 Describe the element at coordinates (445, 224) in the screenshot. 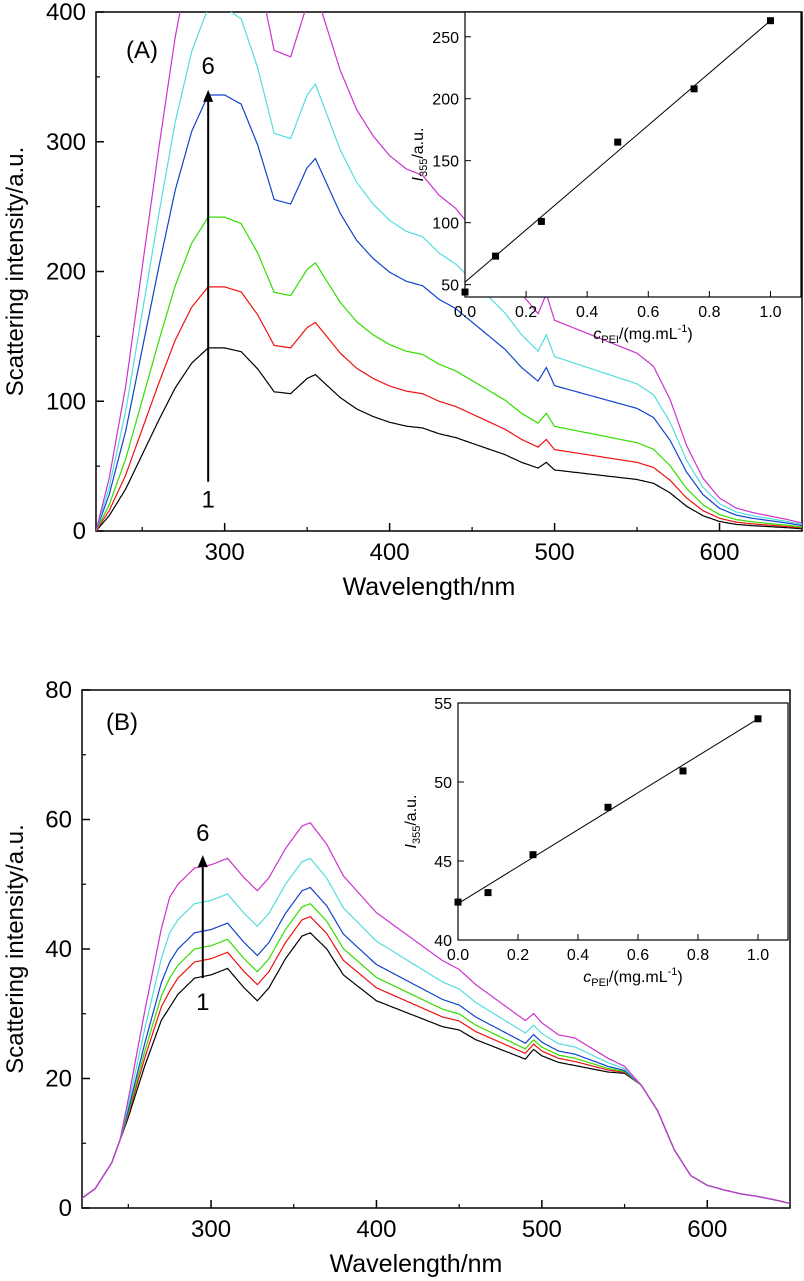

I see `inset-y-tick-label: 100` at that location.